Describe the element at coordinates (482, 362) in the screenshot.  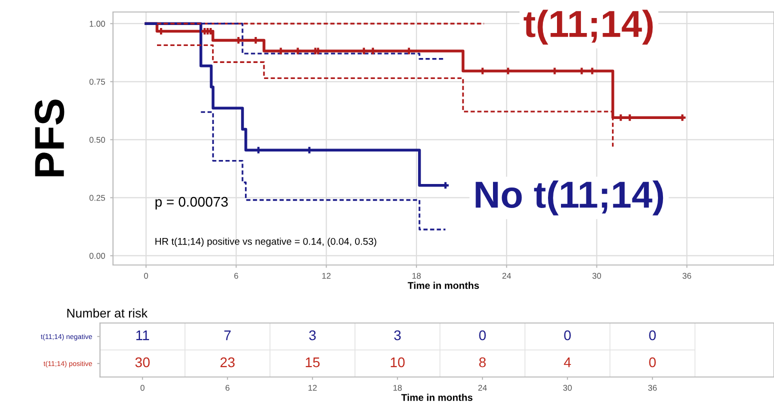
I see `data-label: 8` at that location.